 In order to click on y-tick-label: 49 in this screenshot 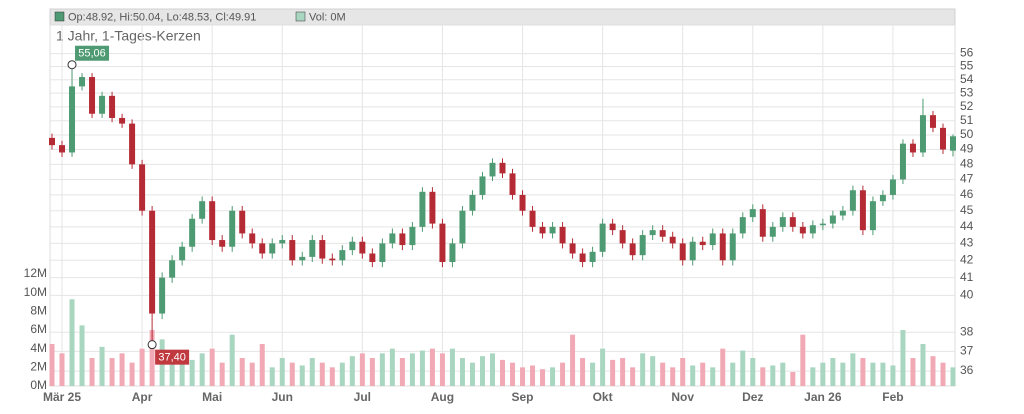, I will do `click(967, 149)`.